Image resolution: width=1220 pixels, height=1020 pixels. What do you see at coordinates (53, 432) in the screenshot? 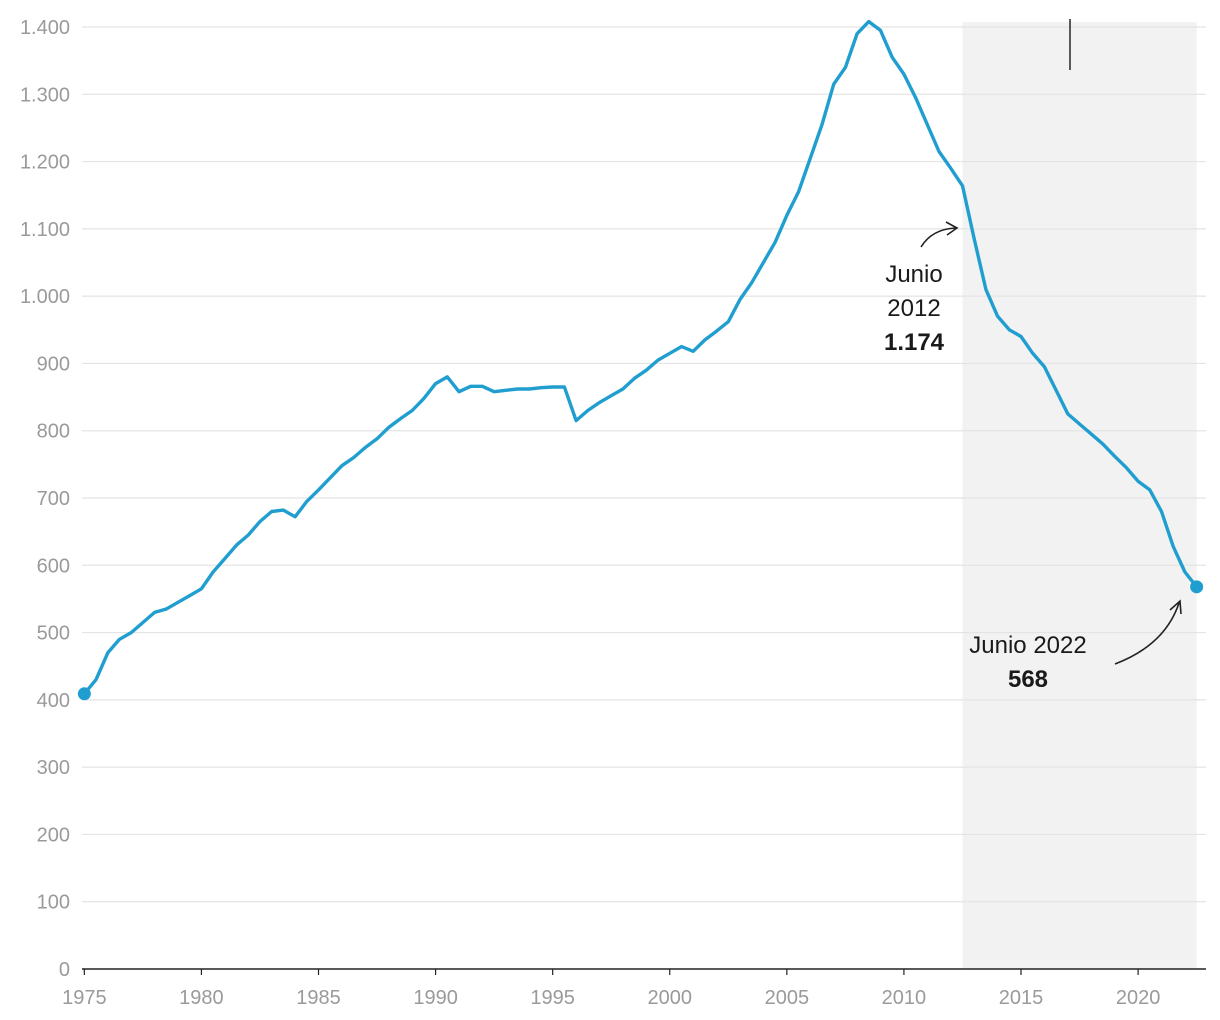
I see `y-tick-label: 800` at bounding box center [53, 432].